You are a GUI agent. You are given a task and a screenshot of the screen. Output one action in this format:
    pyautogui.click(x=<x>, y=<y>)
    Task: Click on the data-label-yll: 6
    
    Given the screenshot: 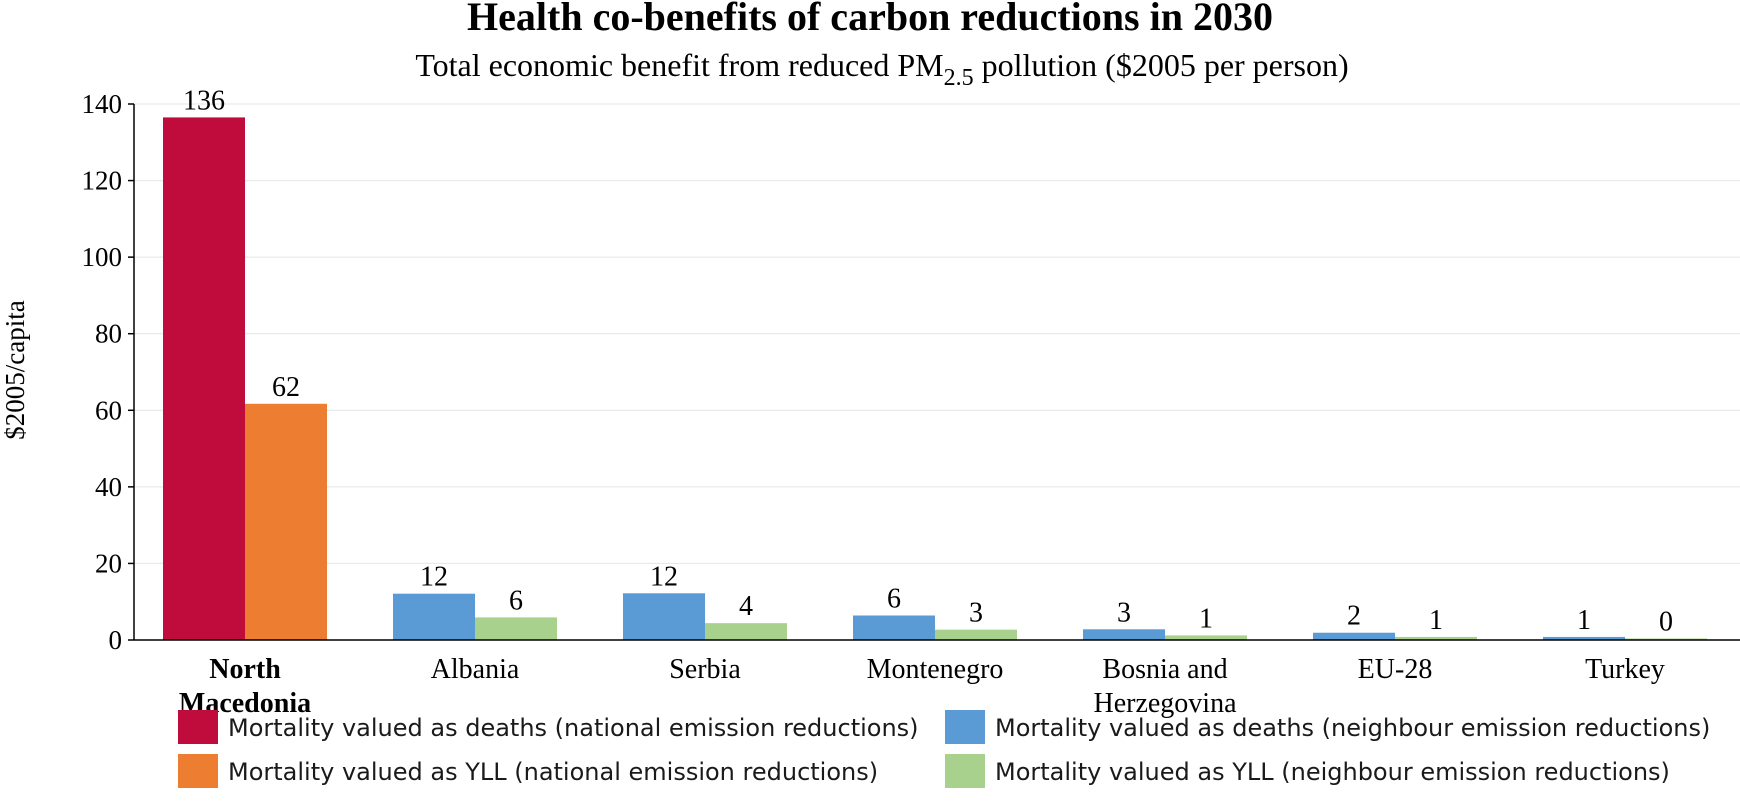 What is the action you would take?
    pyautogui.click(x=516, y=600)
    